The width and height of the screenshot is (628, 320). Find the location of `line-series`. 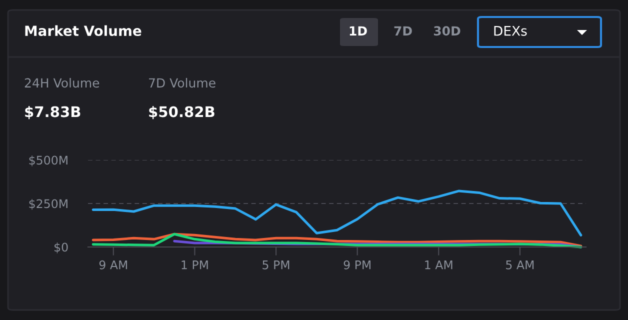

line-series is located at coordinates (337, 213).